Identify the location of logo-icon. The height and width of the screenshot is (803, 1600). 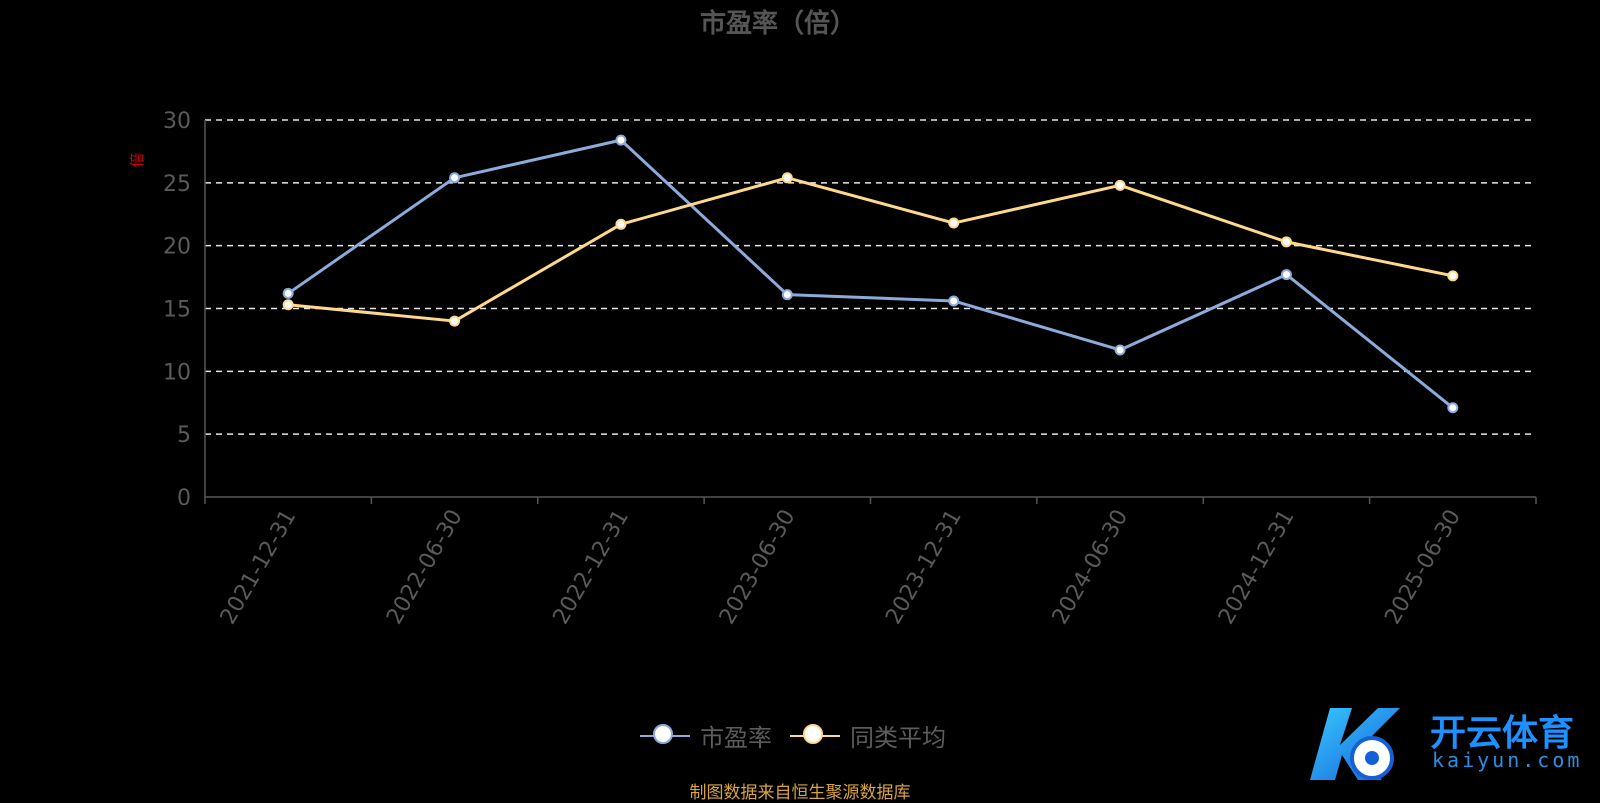
(1355, 744).